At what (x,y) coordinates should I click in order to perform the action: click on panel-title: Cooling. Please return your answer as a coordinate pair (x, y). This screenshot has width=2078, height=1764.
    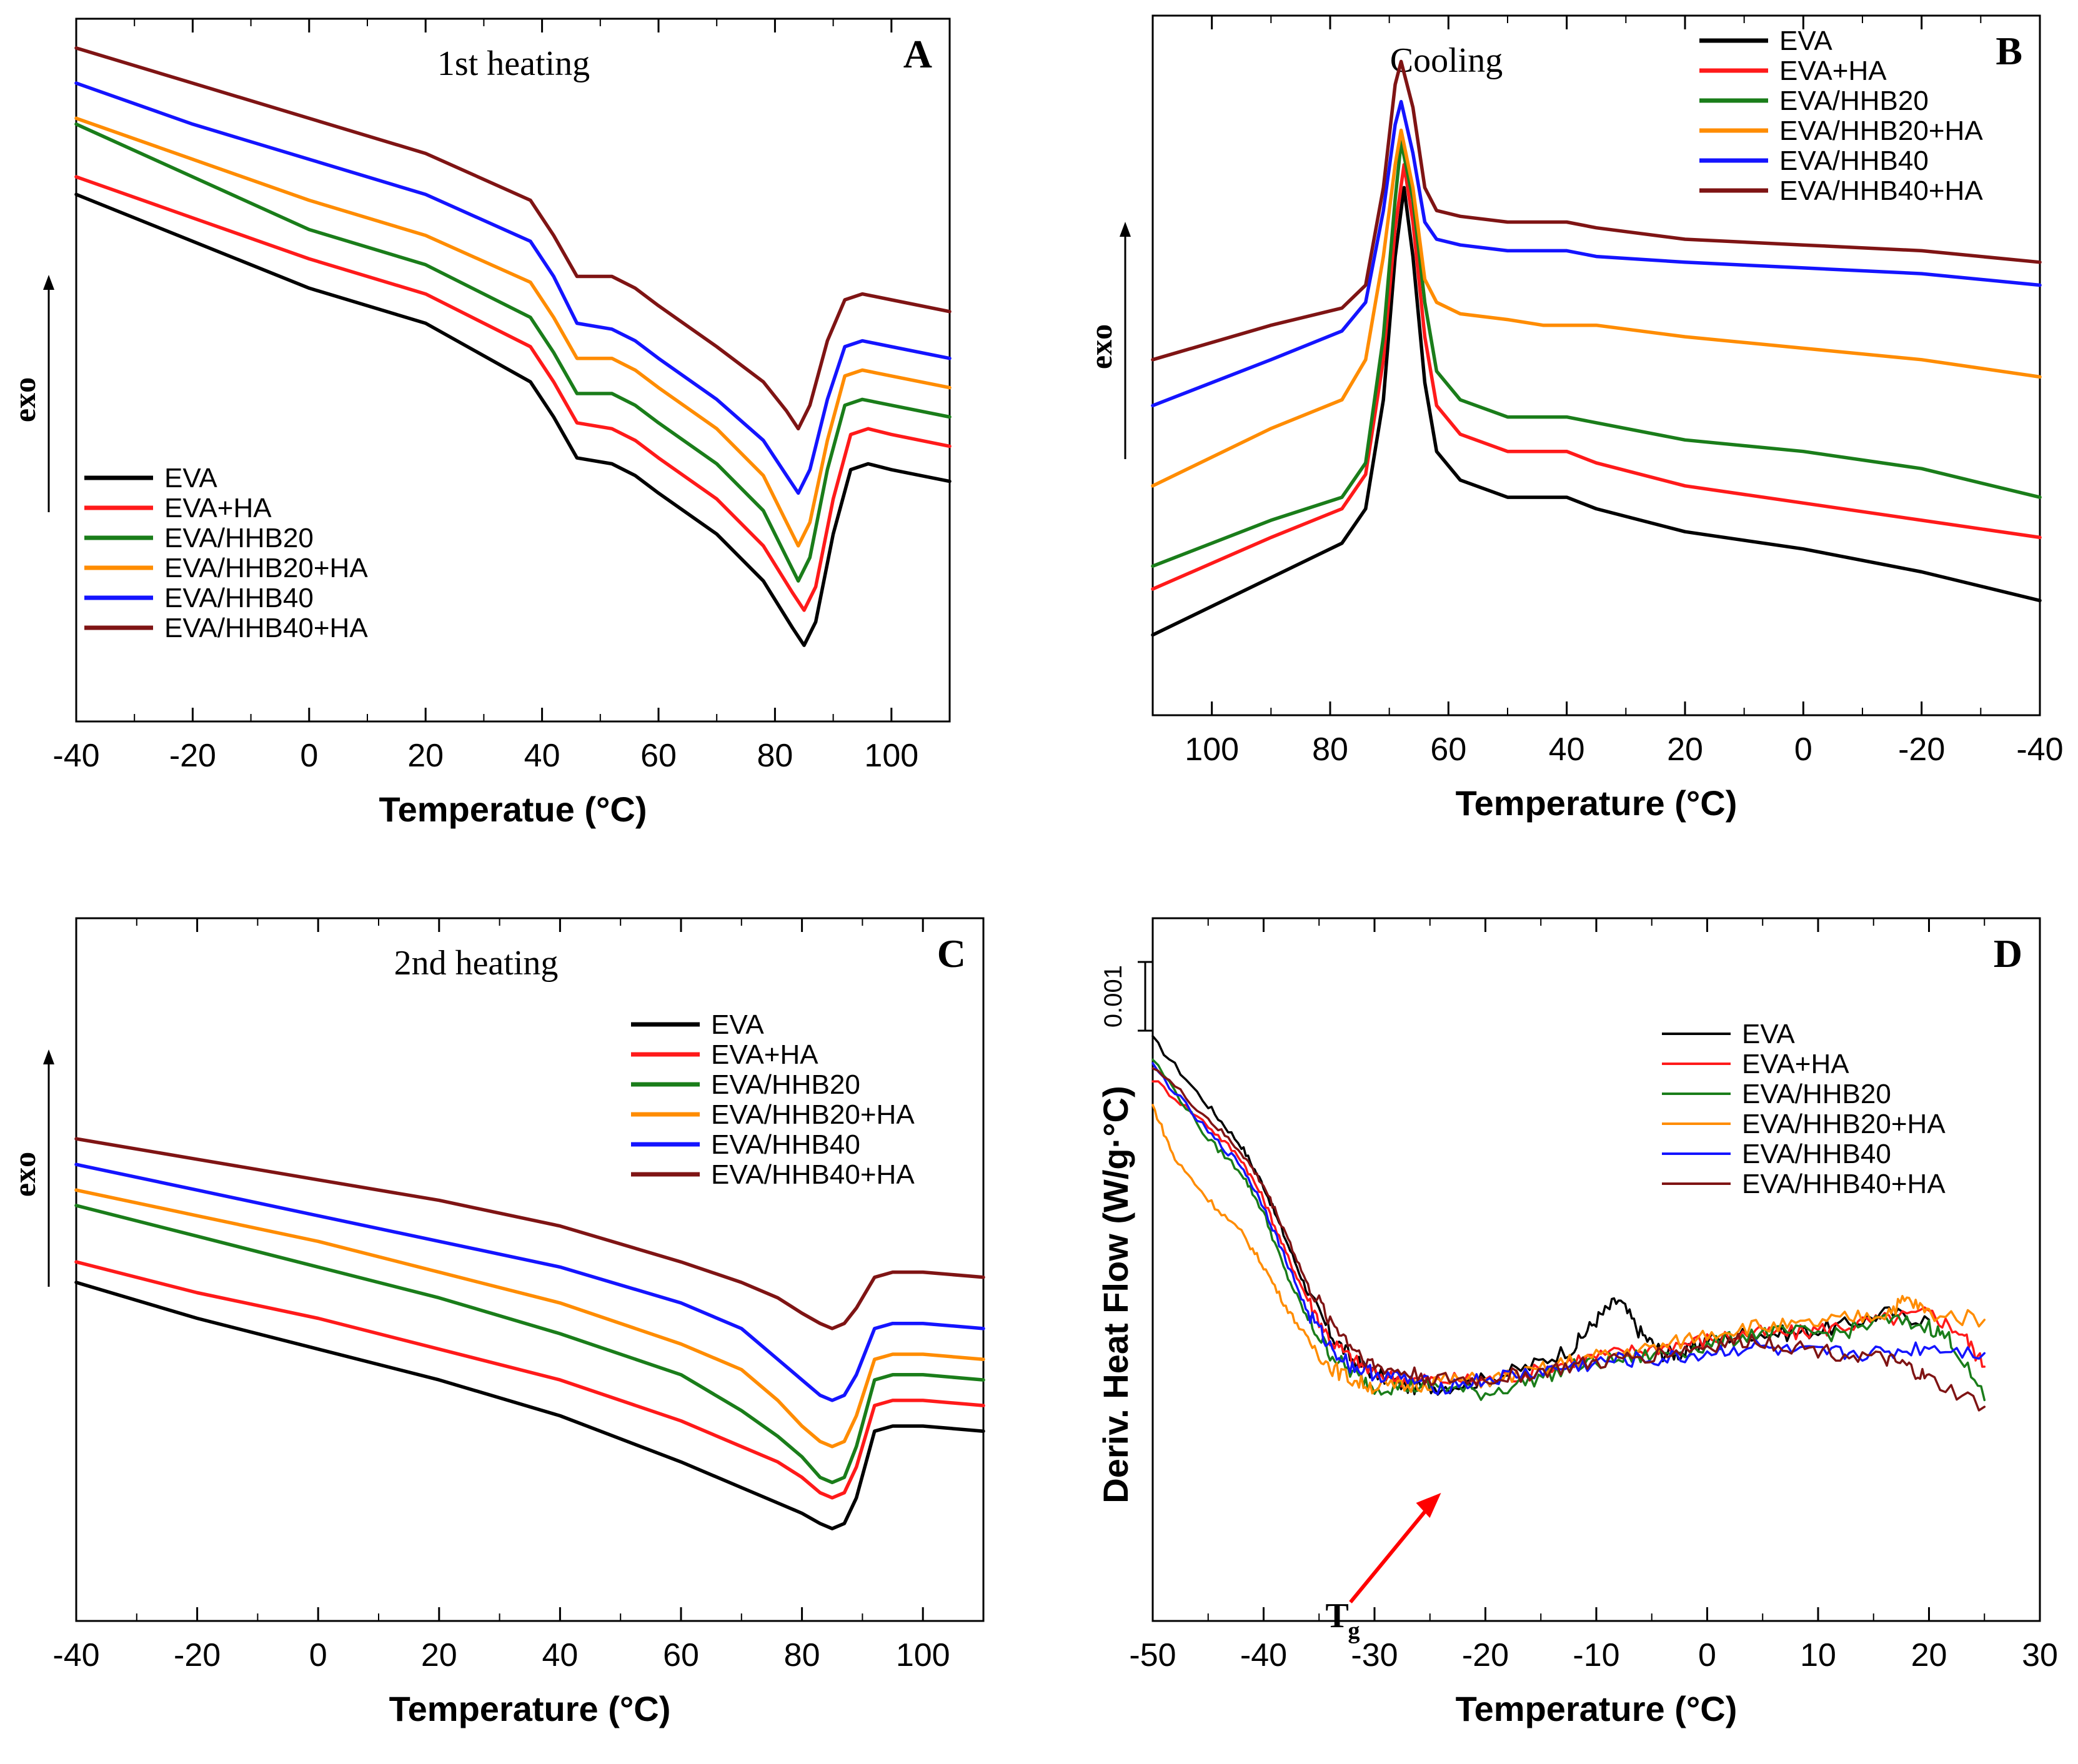
    Looking at the image, I should click on (1446, 60).